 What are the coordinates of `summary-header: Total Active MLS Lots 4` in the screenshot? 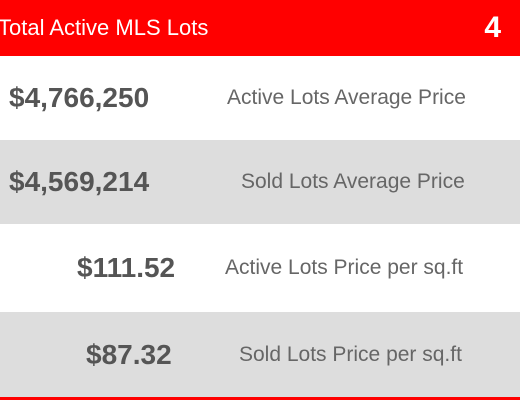 It's located at (260, 28).